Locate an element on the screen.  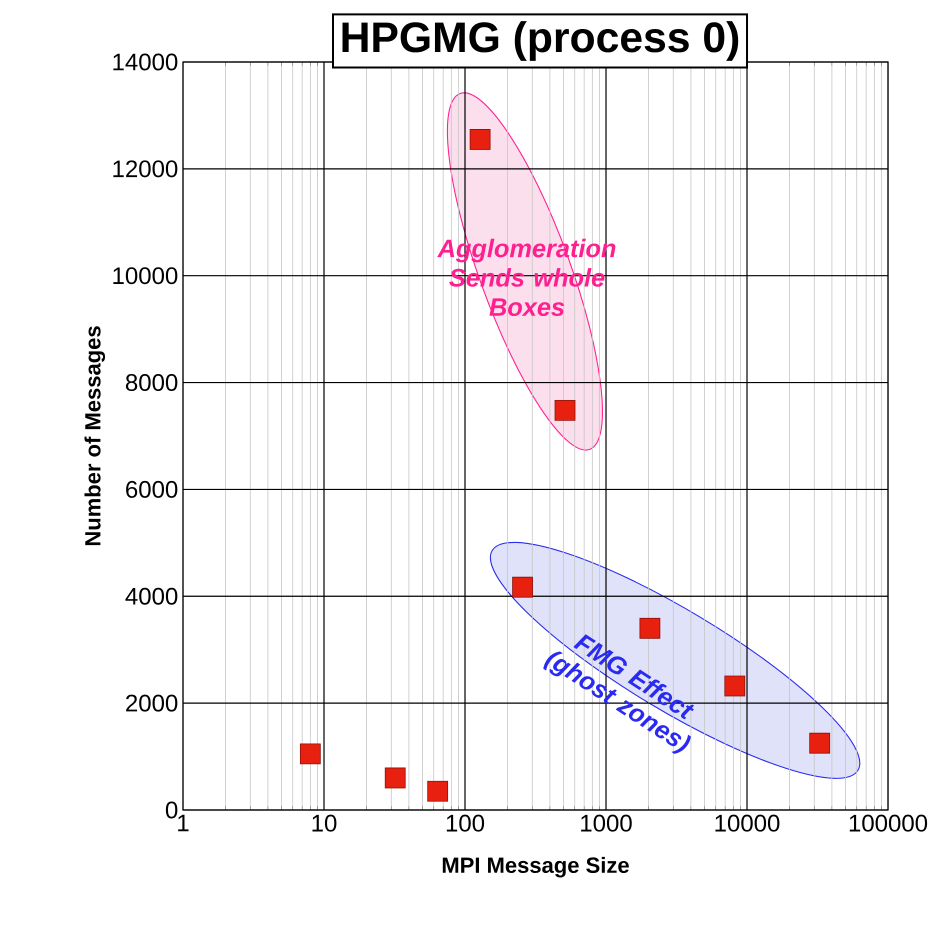
x-tick-label: 1 is located at coordinates (183, 823).